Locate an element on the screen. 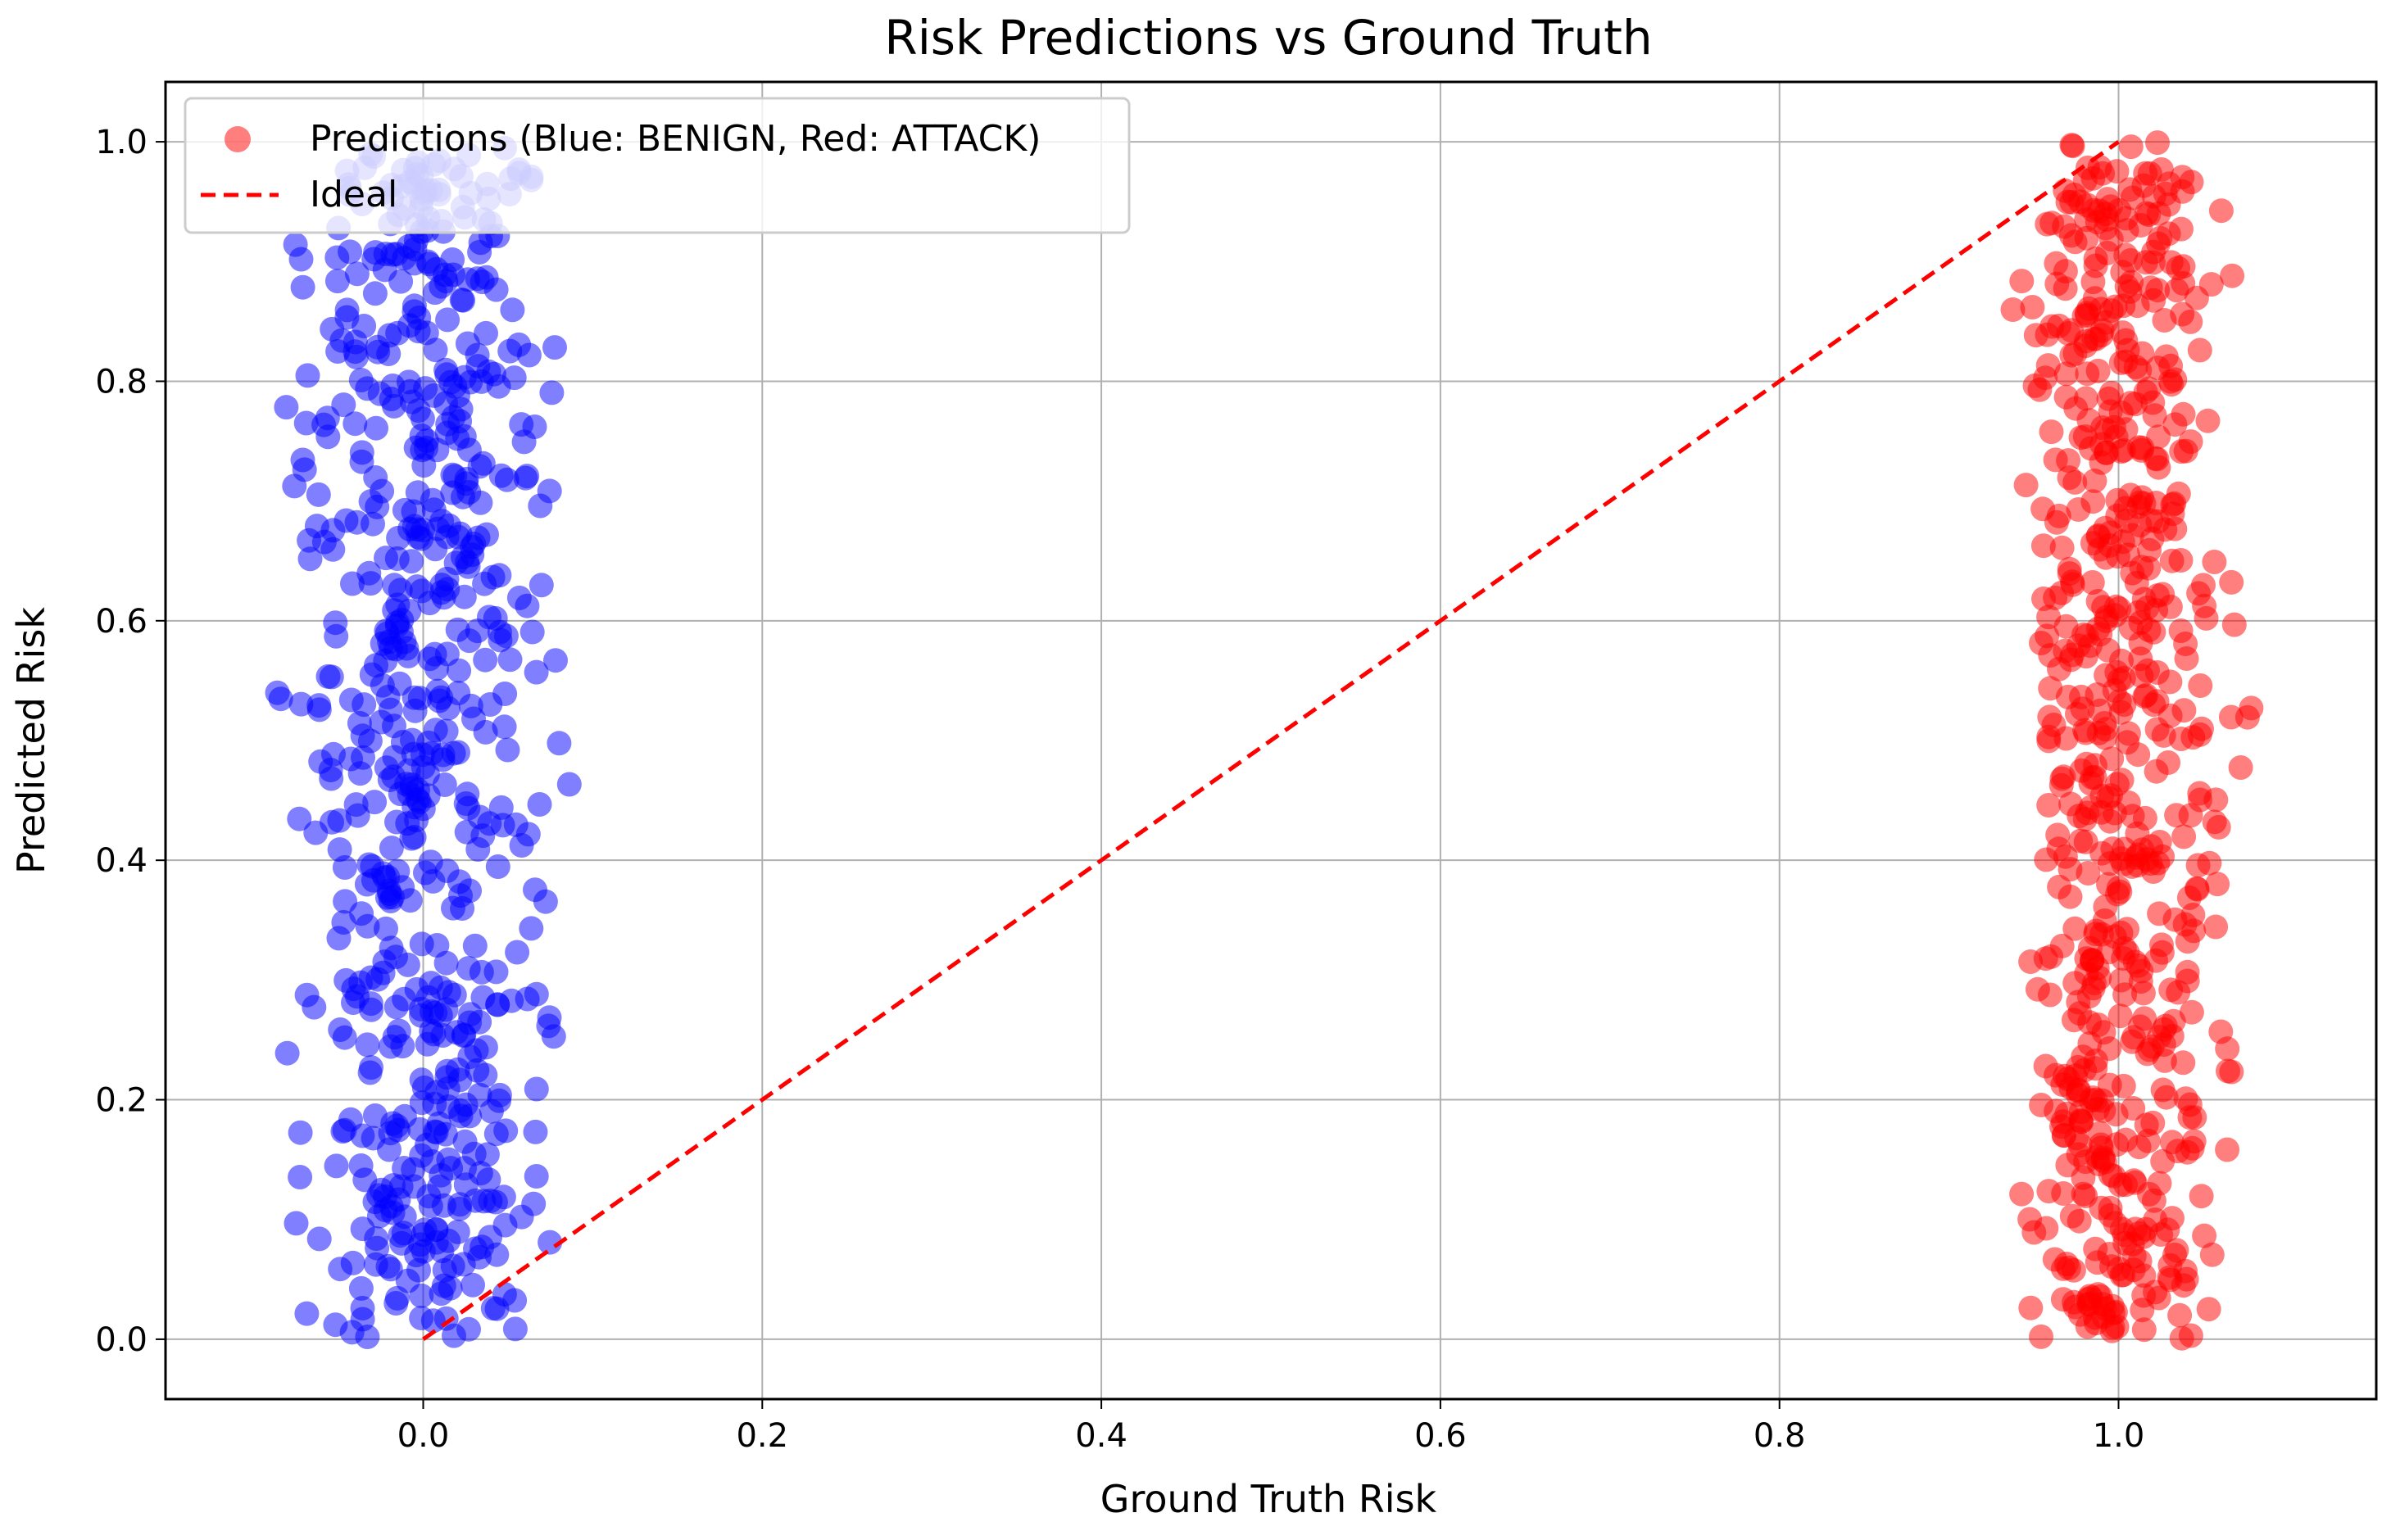 The height and width of the screenshot is (1540, 2391). chart-title: Risk Predictions vs Ground Truth is located at coordinates (1268, 38).